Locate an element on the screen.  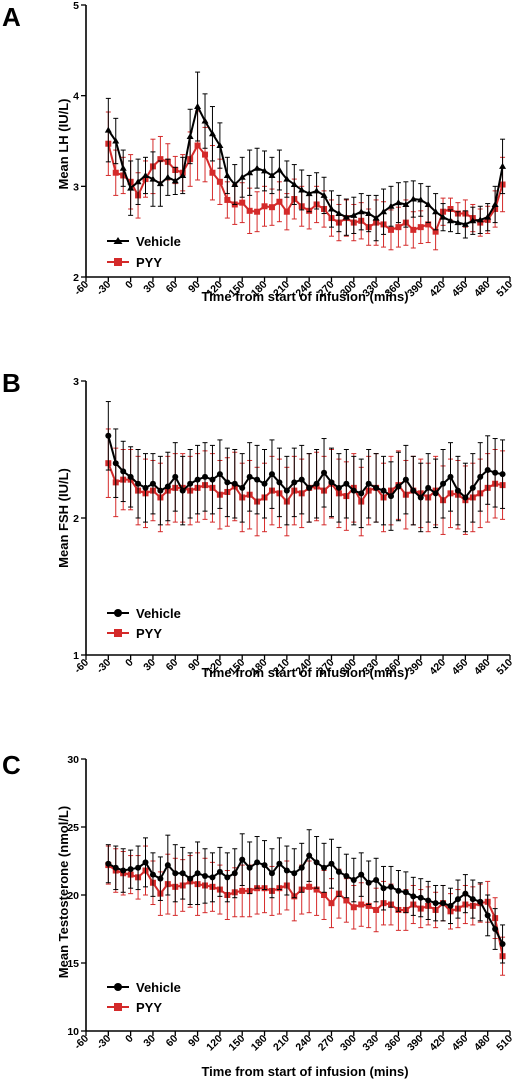
legend-pyy: PYY is located at coordinates (134, 633).